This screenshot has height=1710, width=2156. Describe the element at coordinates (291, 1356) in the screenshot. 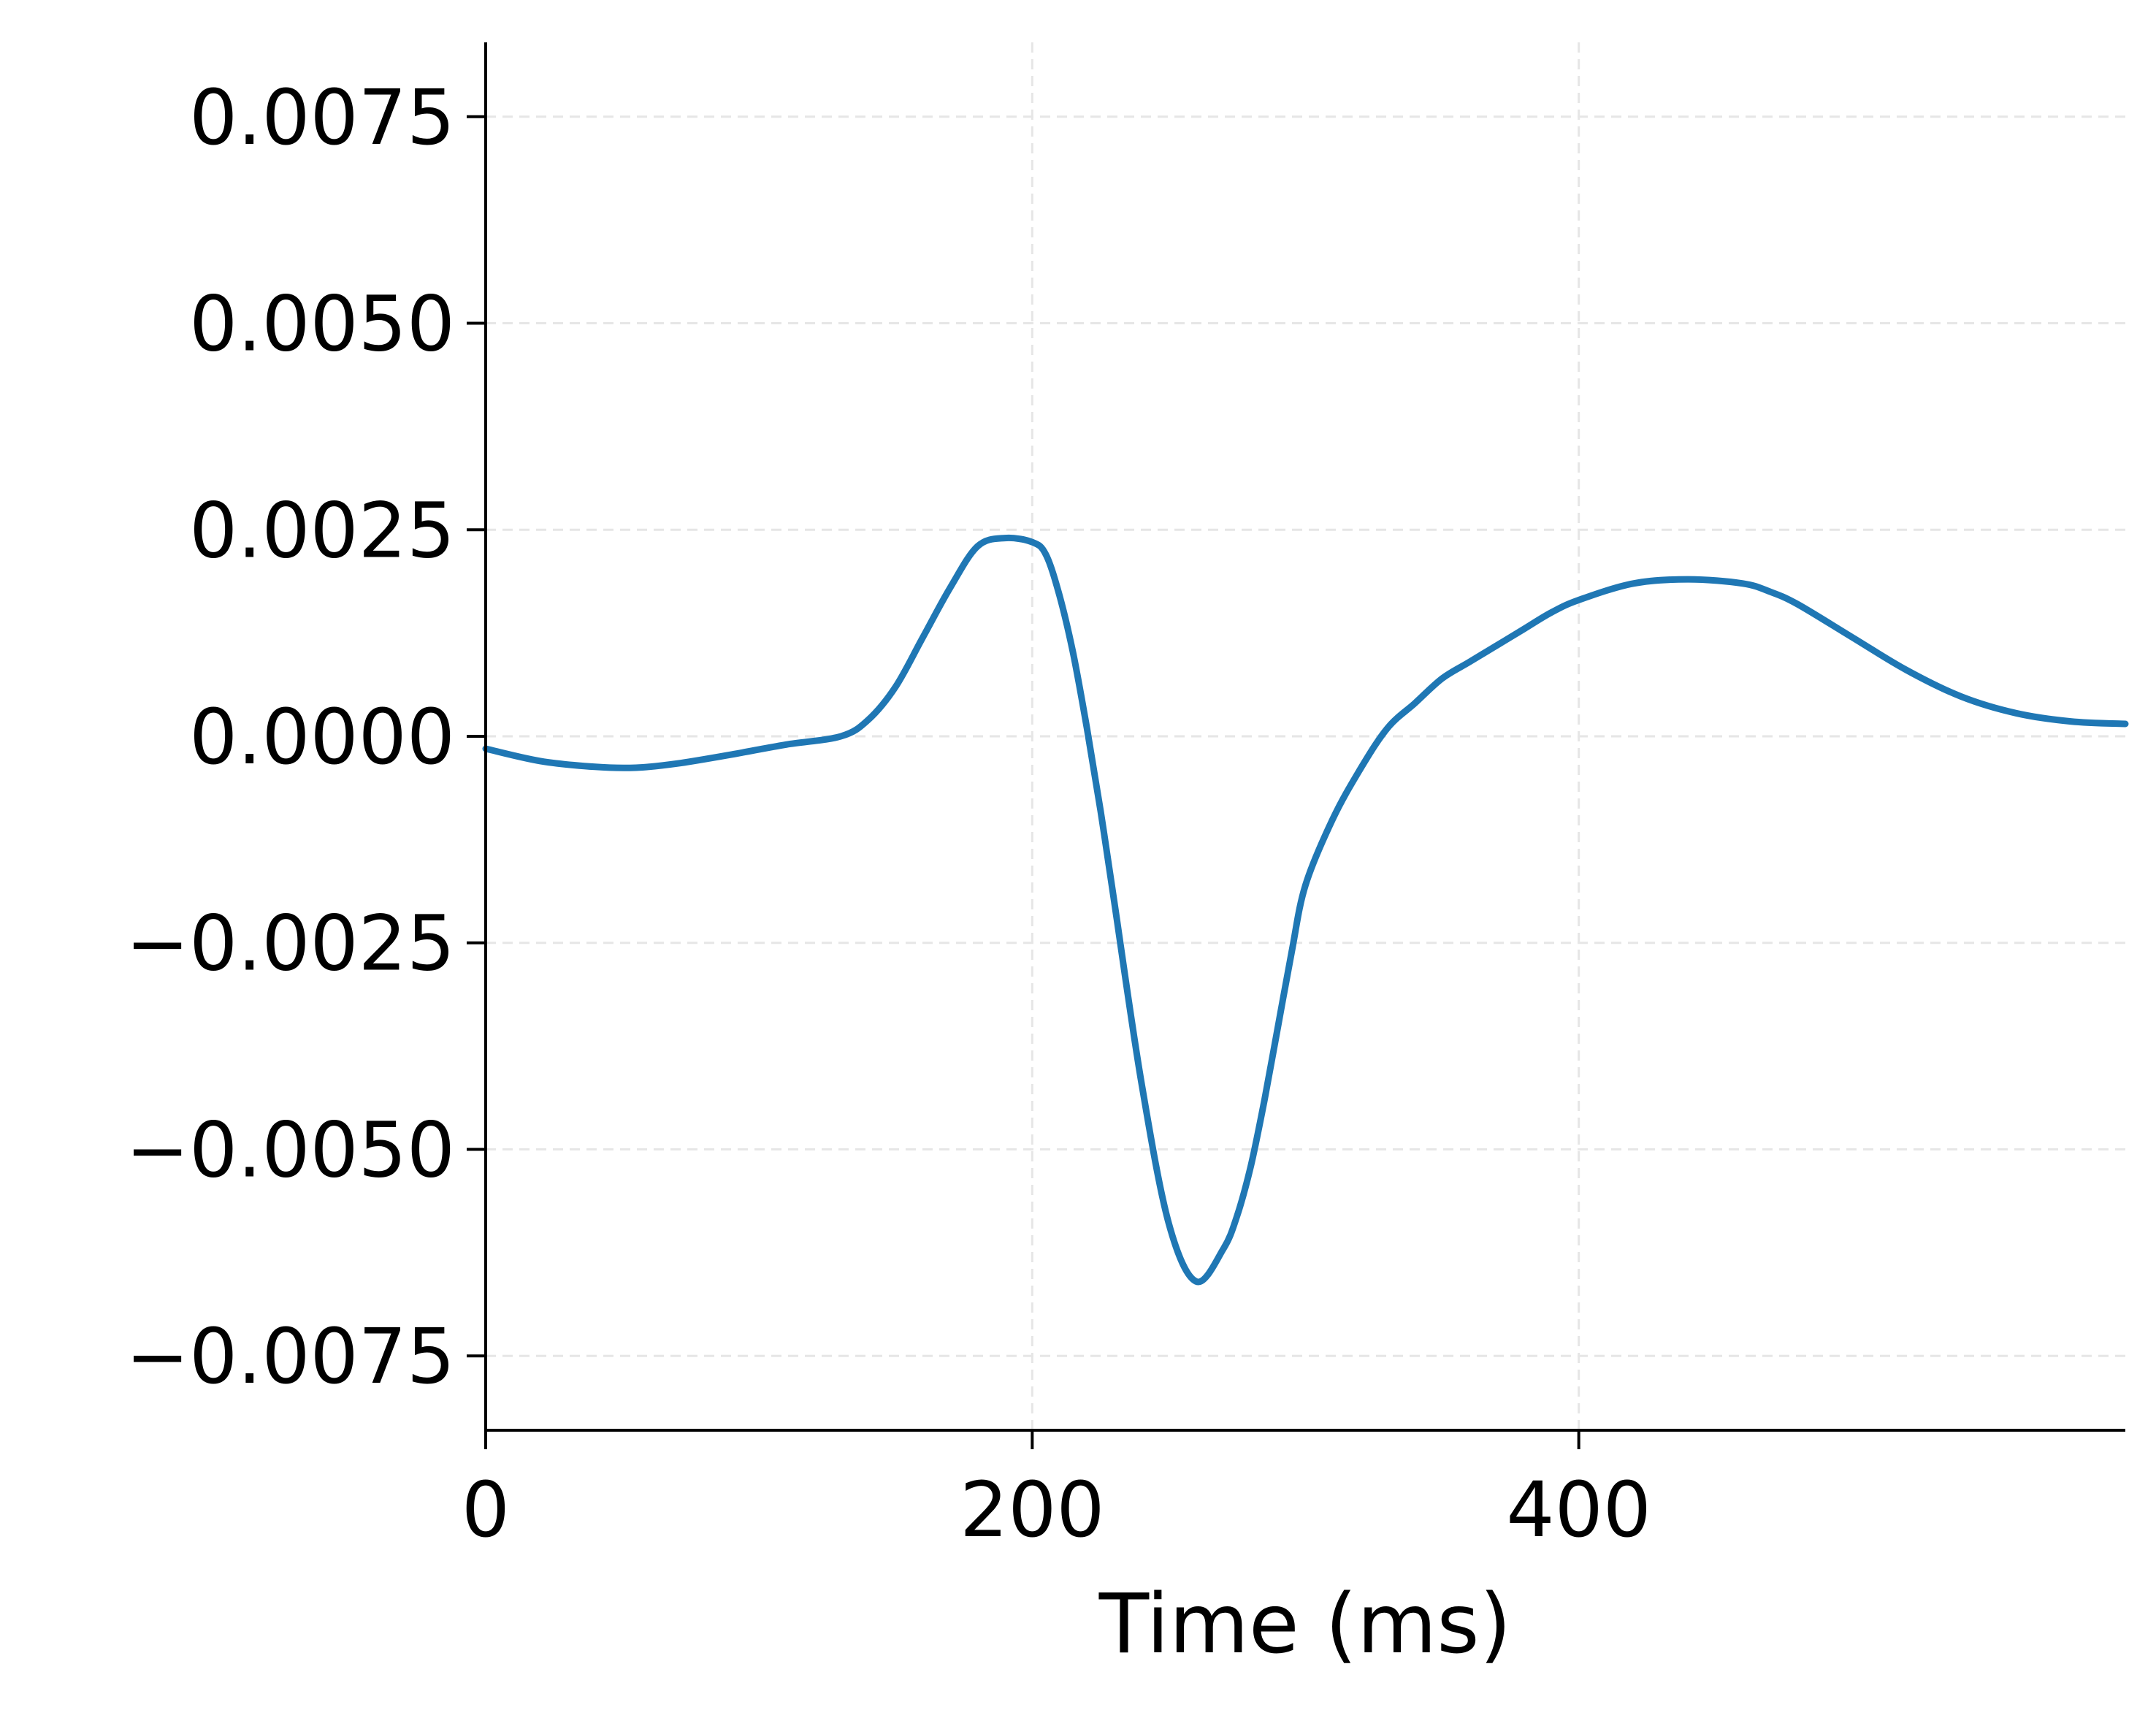

I see `y-tick-label: −0.0075` at that location.